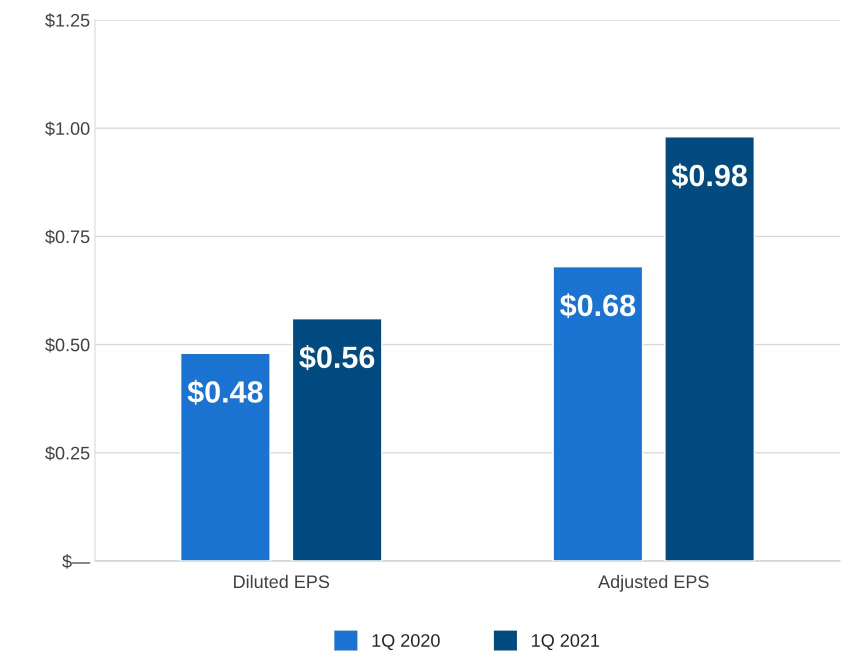  Describe the element at coordinates (653, 583) in the screenshot. I see `x-tick-label: Adjusted EPS` at that location.